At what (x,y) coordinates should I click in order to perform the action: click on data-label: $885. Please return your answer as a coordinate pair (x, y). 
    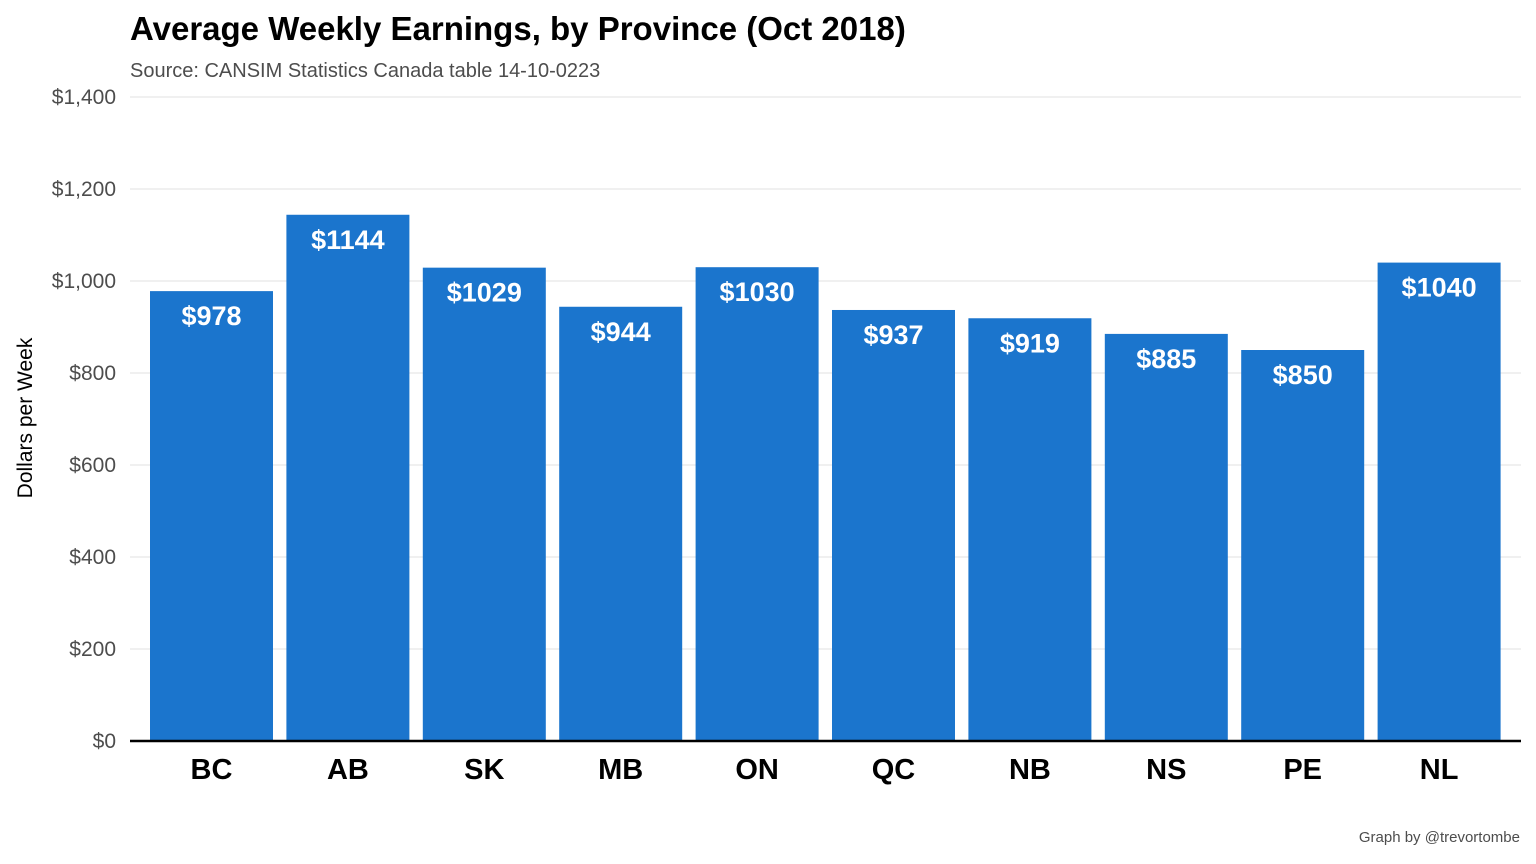
    Looking at the image, I should click on (1166, 359).